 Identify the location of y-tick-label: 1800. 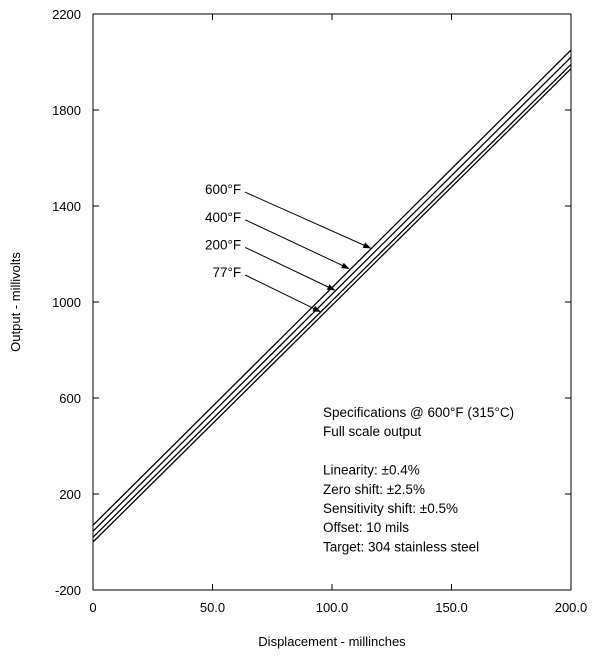
(66, 110).